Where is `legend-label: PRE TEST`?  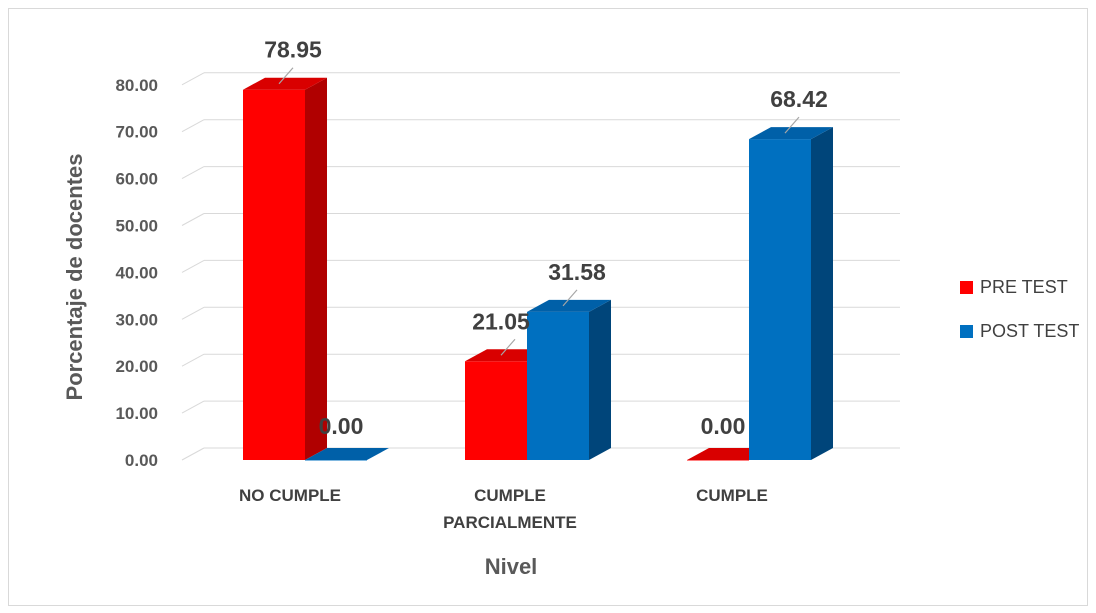 legend-label: PRE TEST is located at coordinates (1024, 287).